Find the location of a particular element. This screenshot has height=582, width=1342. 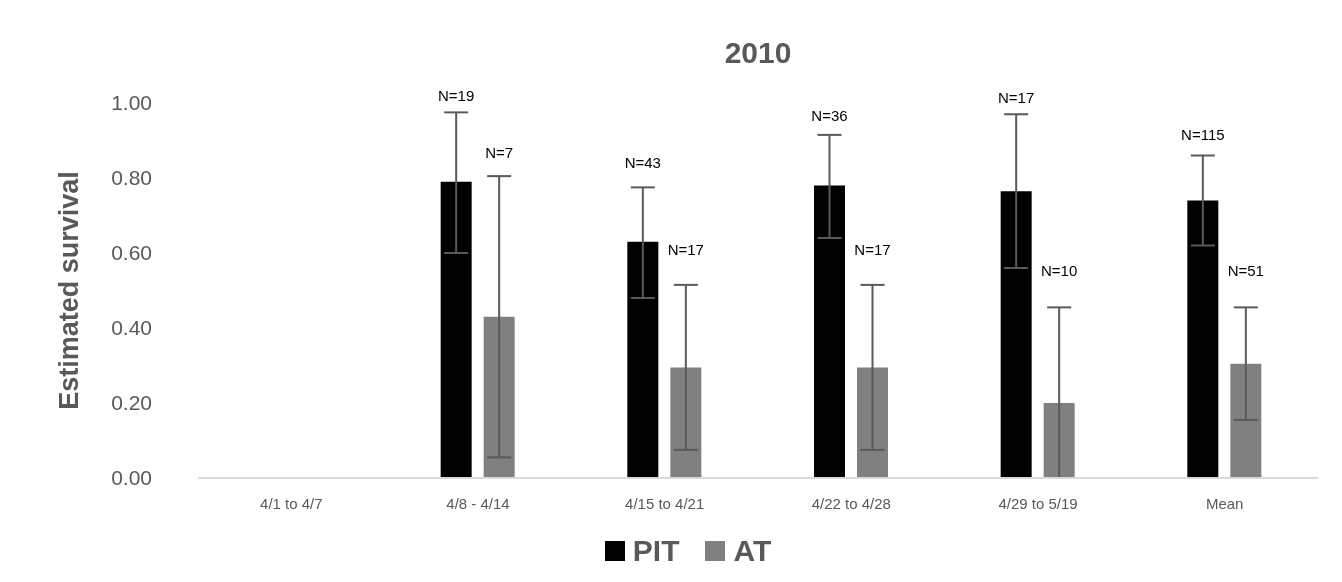

y-tick-label: 0.00 is located at coordinates (131, 478).